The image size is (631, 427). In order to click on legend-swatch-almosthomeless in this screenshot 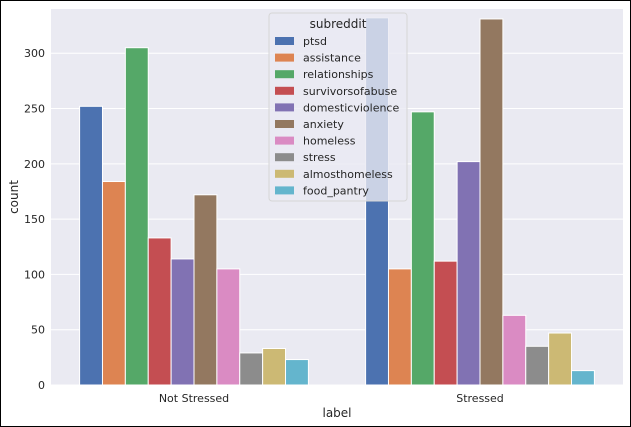, I will do `click(284, 173)`.